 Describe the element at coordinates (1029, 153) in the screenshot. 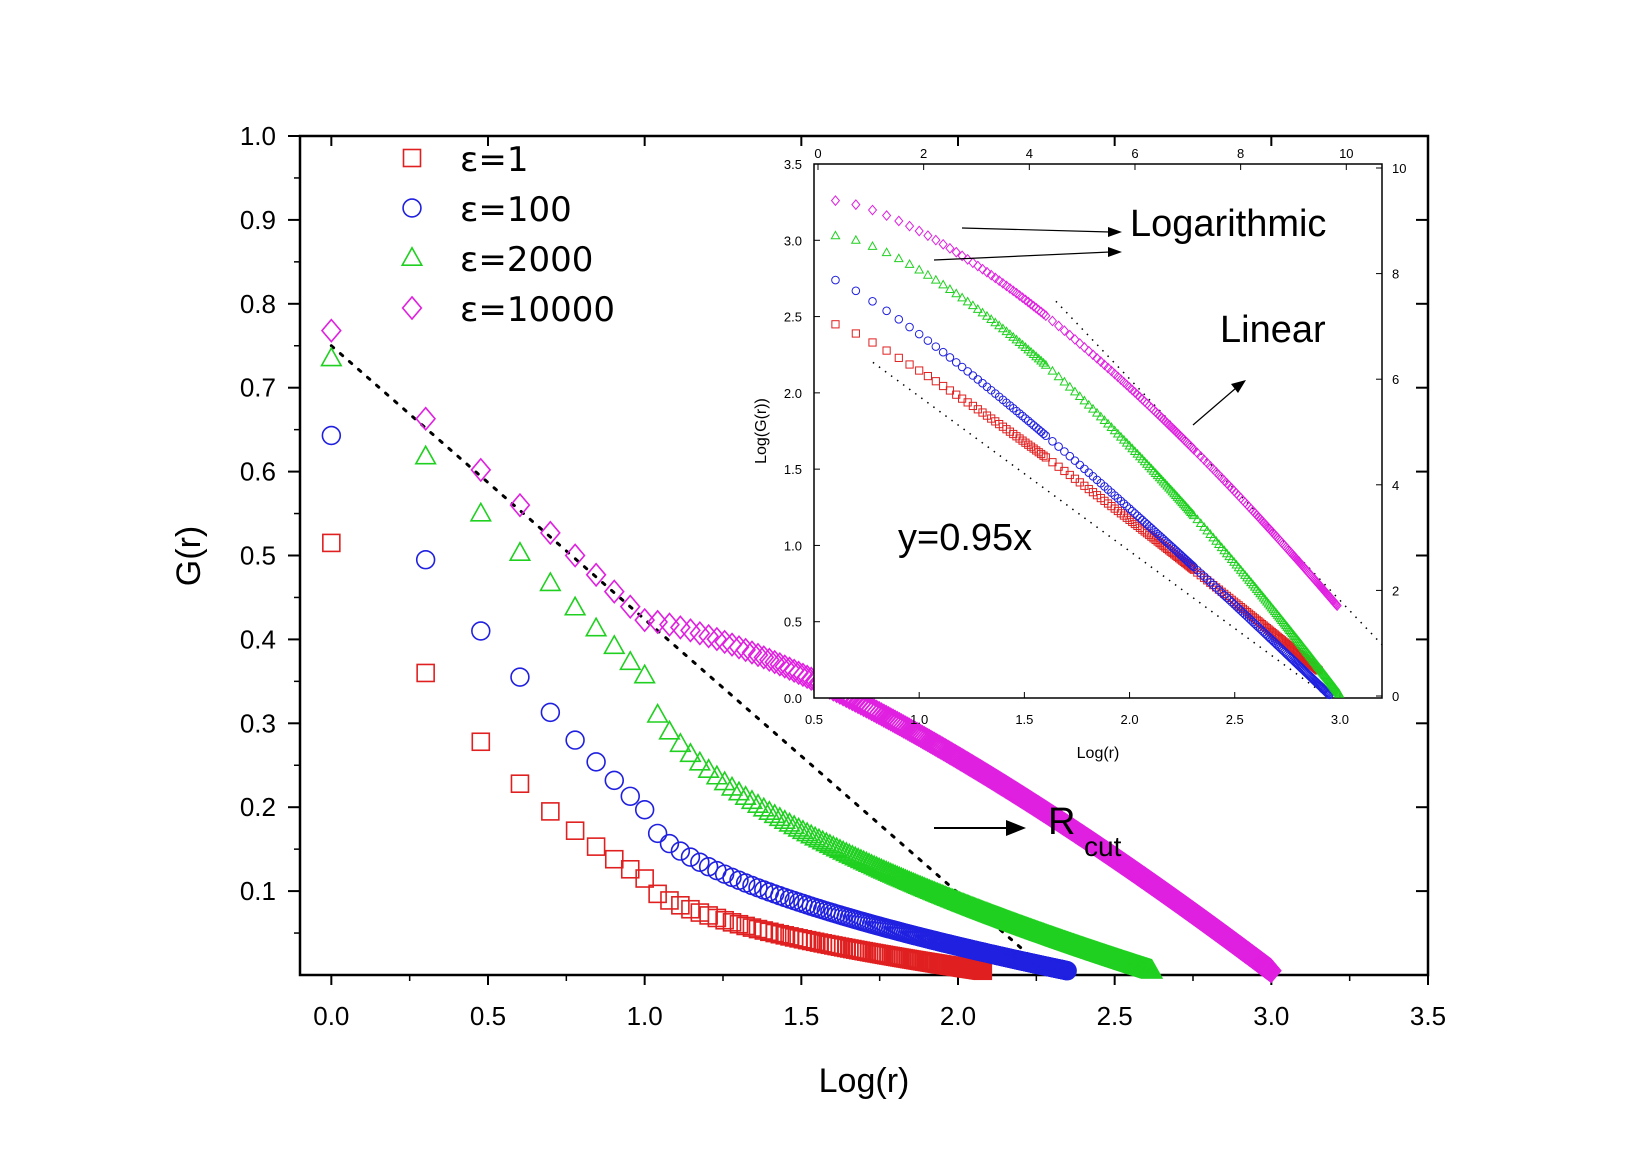

I see `inset-top-tick-label: 4` at that location.